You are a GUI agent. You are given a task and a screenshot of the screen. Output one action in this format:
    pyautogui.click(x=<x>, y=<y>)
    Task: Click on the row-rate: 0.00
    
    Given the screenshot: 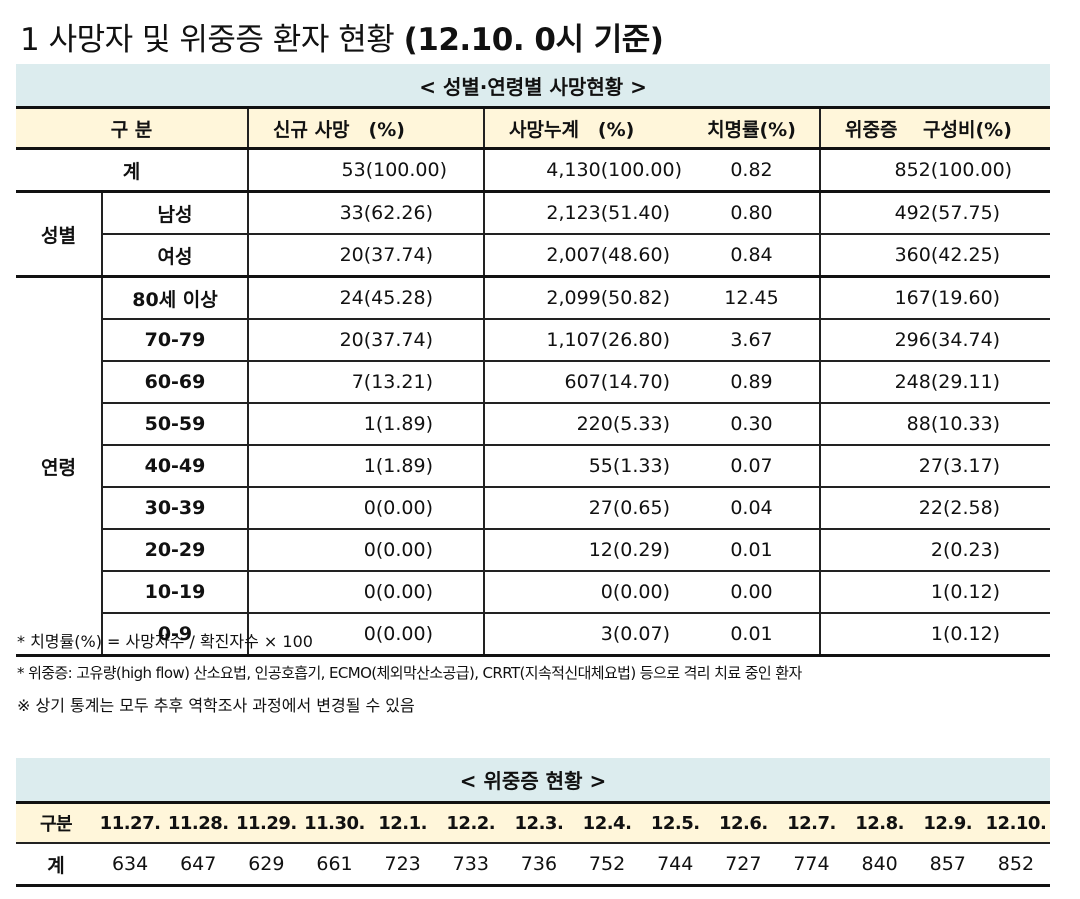 What is the action you would take?
    pyautogui.click(x=752, y=592)
    